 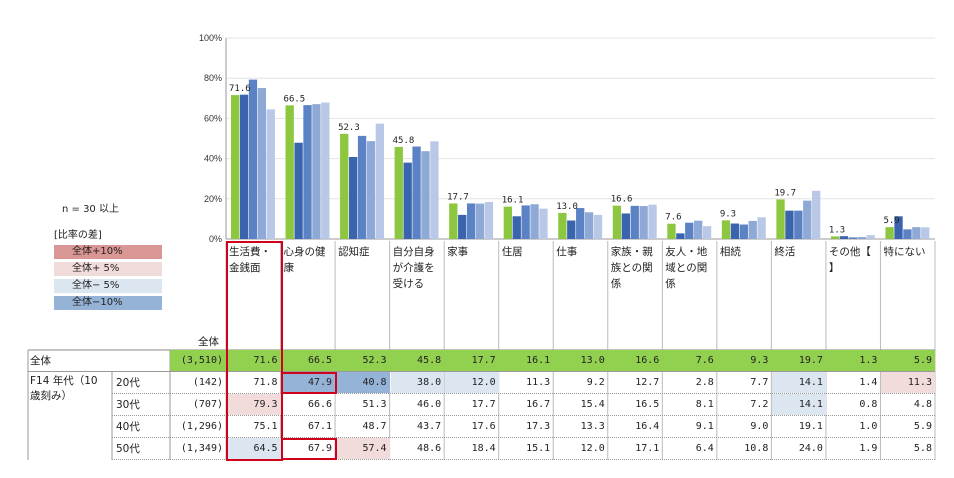 I want to click on row-sample-size: (707), so click(x=207, y=404).